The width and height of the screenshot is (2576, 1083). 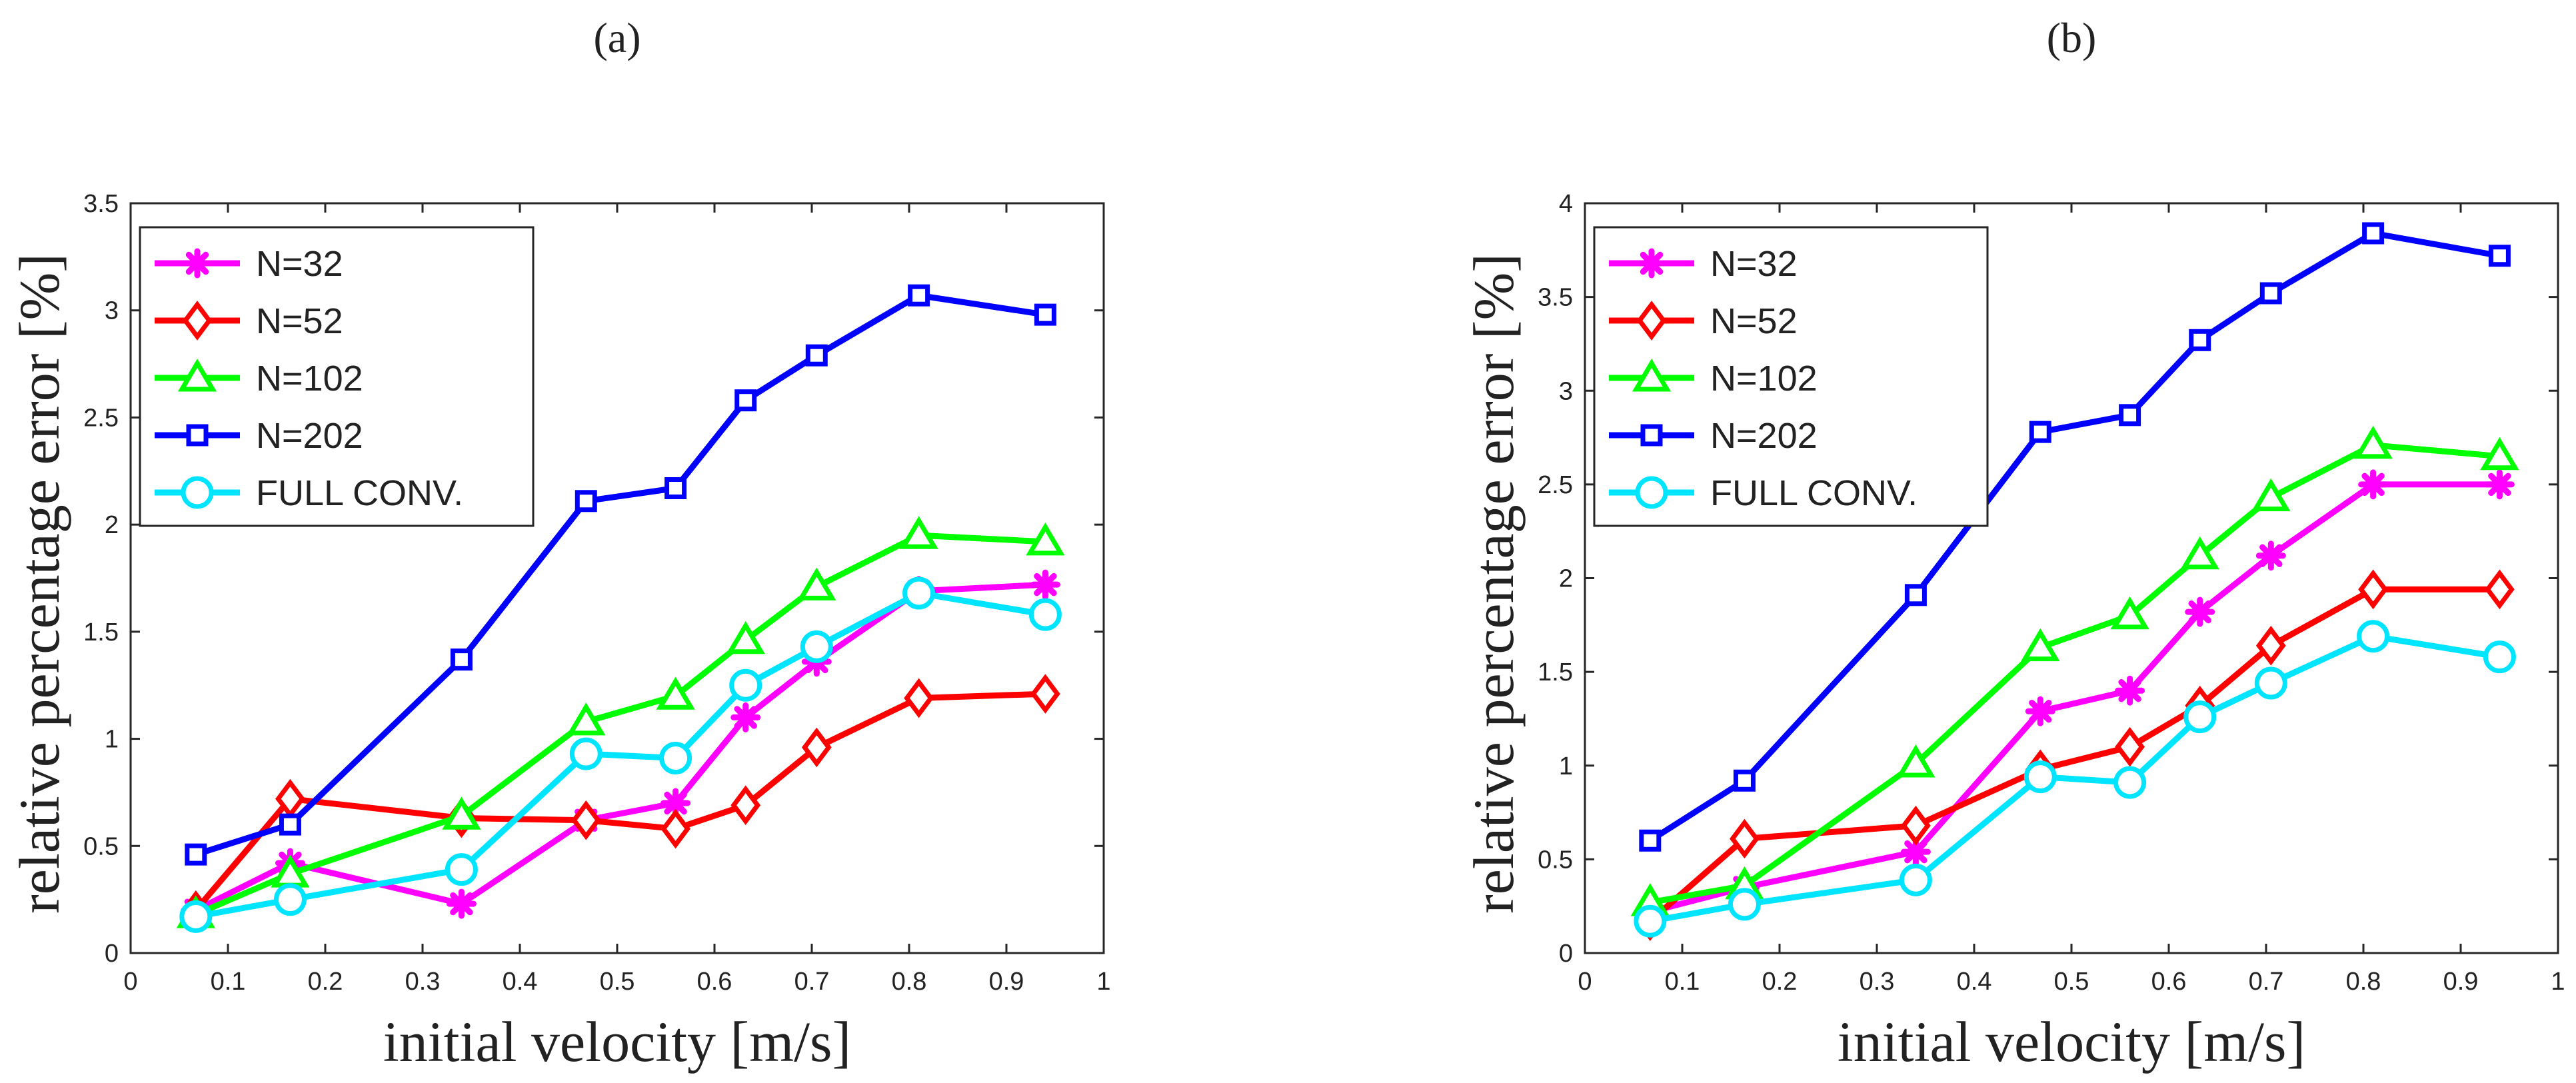 I want to click on panel-a-ytick-label: 2, so click(x=112, y=525).